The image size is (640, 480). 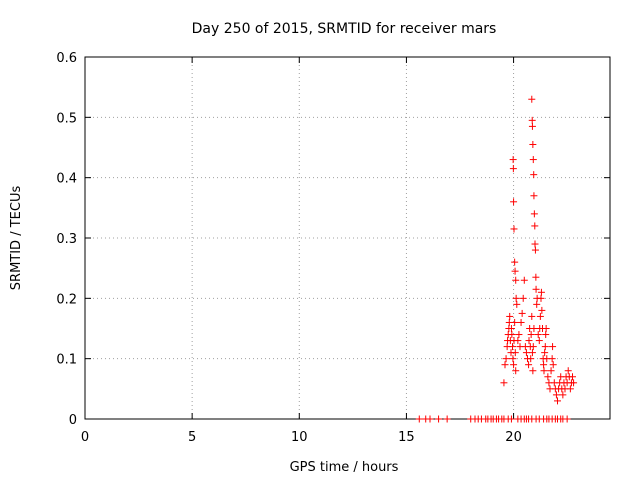 What do you see at coordinates (16, 238) in the screenshot?
I see `y-axis-label: SRMTID / TECUs` at bounding box center [16, 238].